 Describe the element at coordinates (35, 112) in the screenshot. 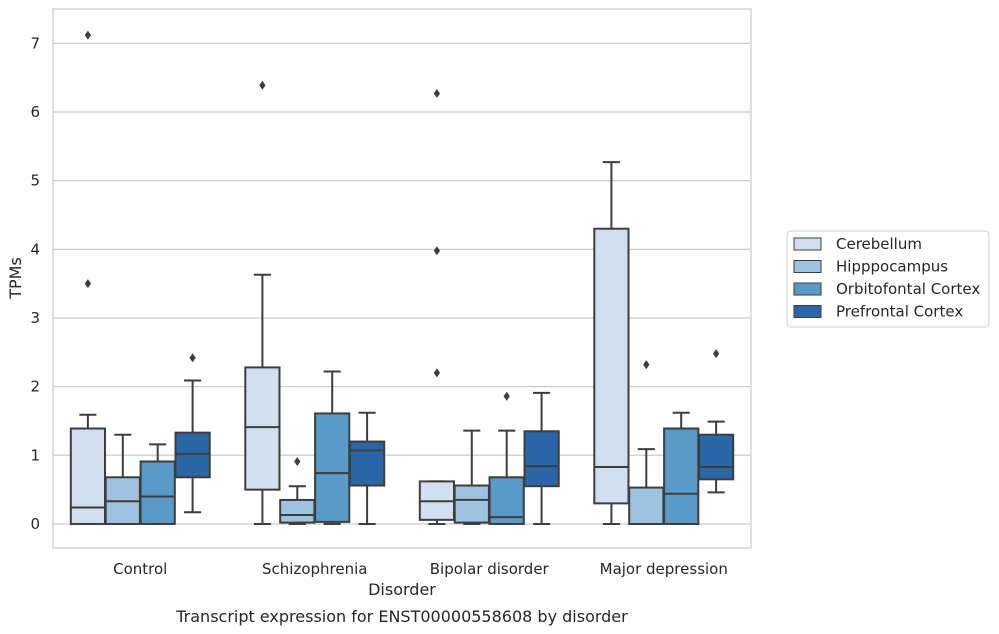

I see `y-tick-label: 6` at that location.